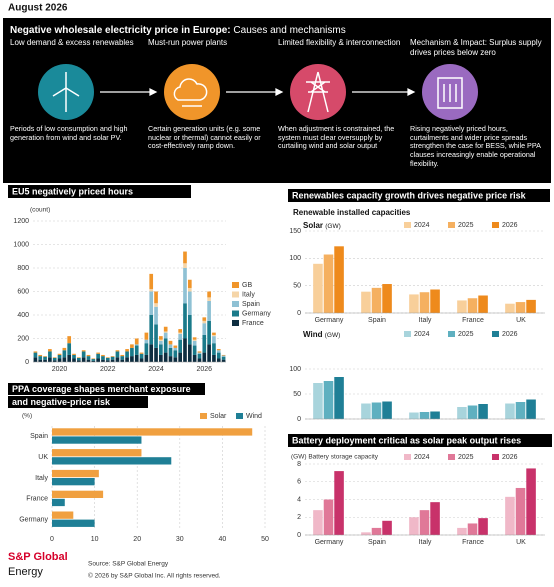 The image size is (554, 587). Describe the element at coordinates (377, 320) in the screenshot. I see `x-tick-label: Spain` at that location.